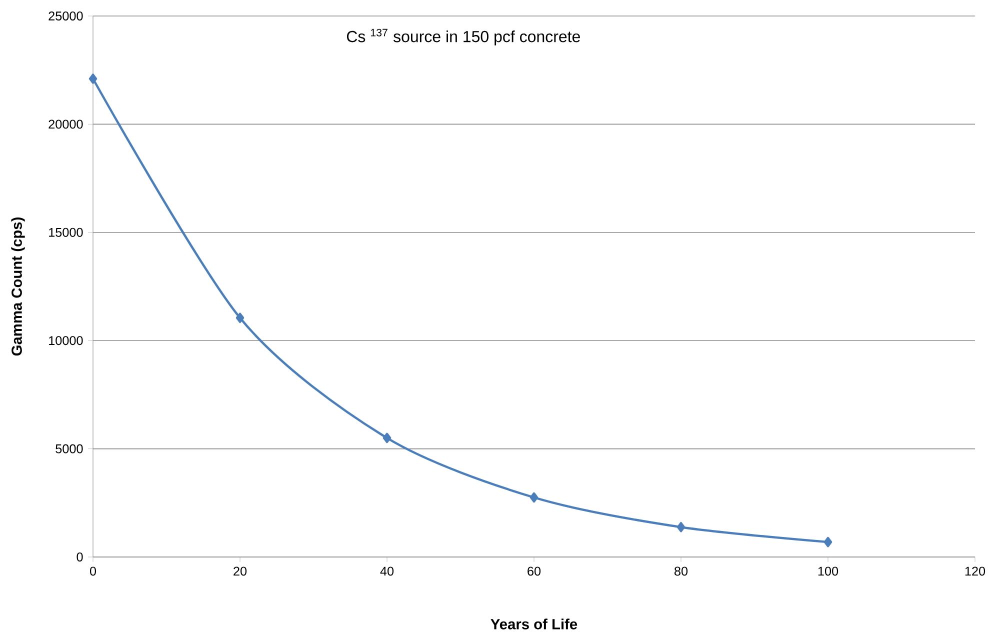  I want to click on x-tick-label: 60, so click(534, 571).